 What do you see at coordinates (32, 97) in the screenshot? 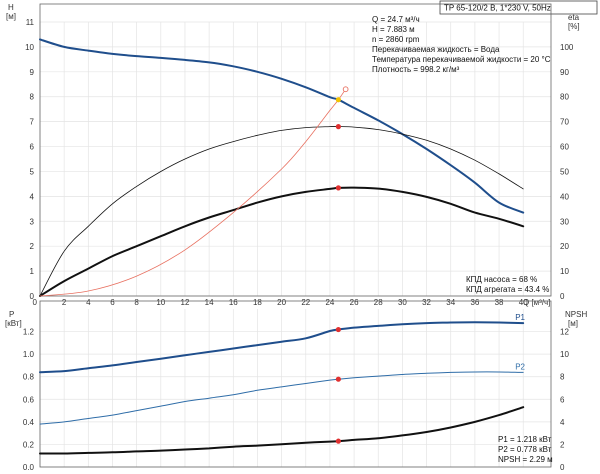
I see `y-tick-label-left: 8` at bounding box center [32, 97].